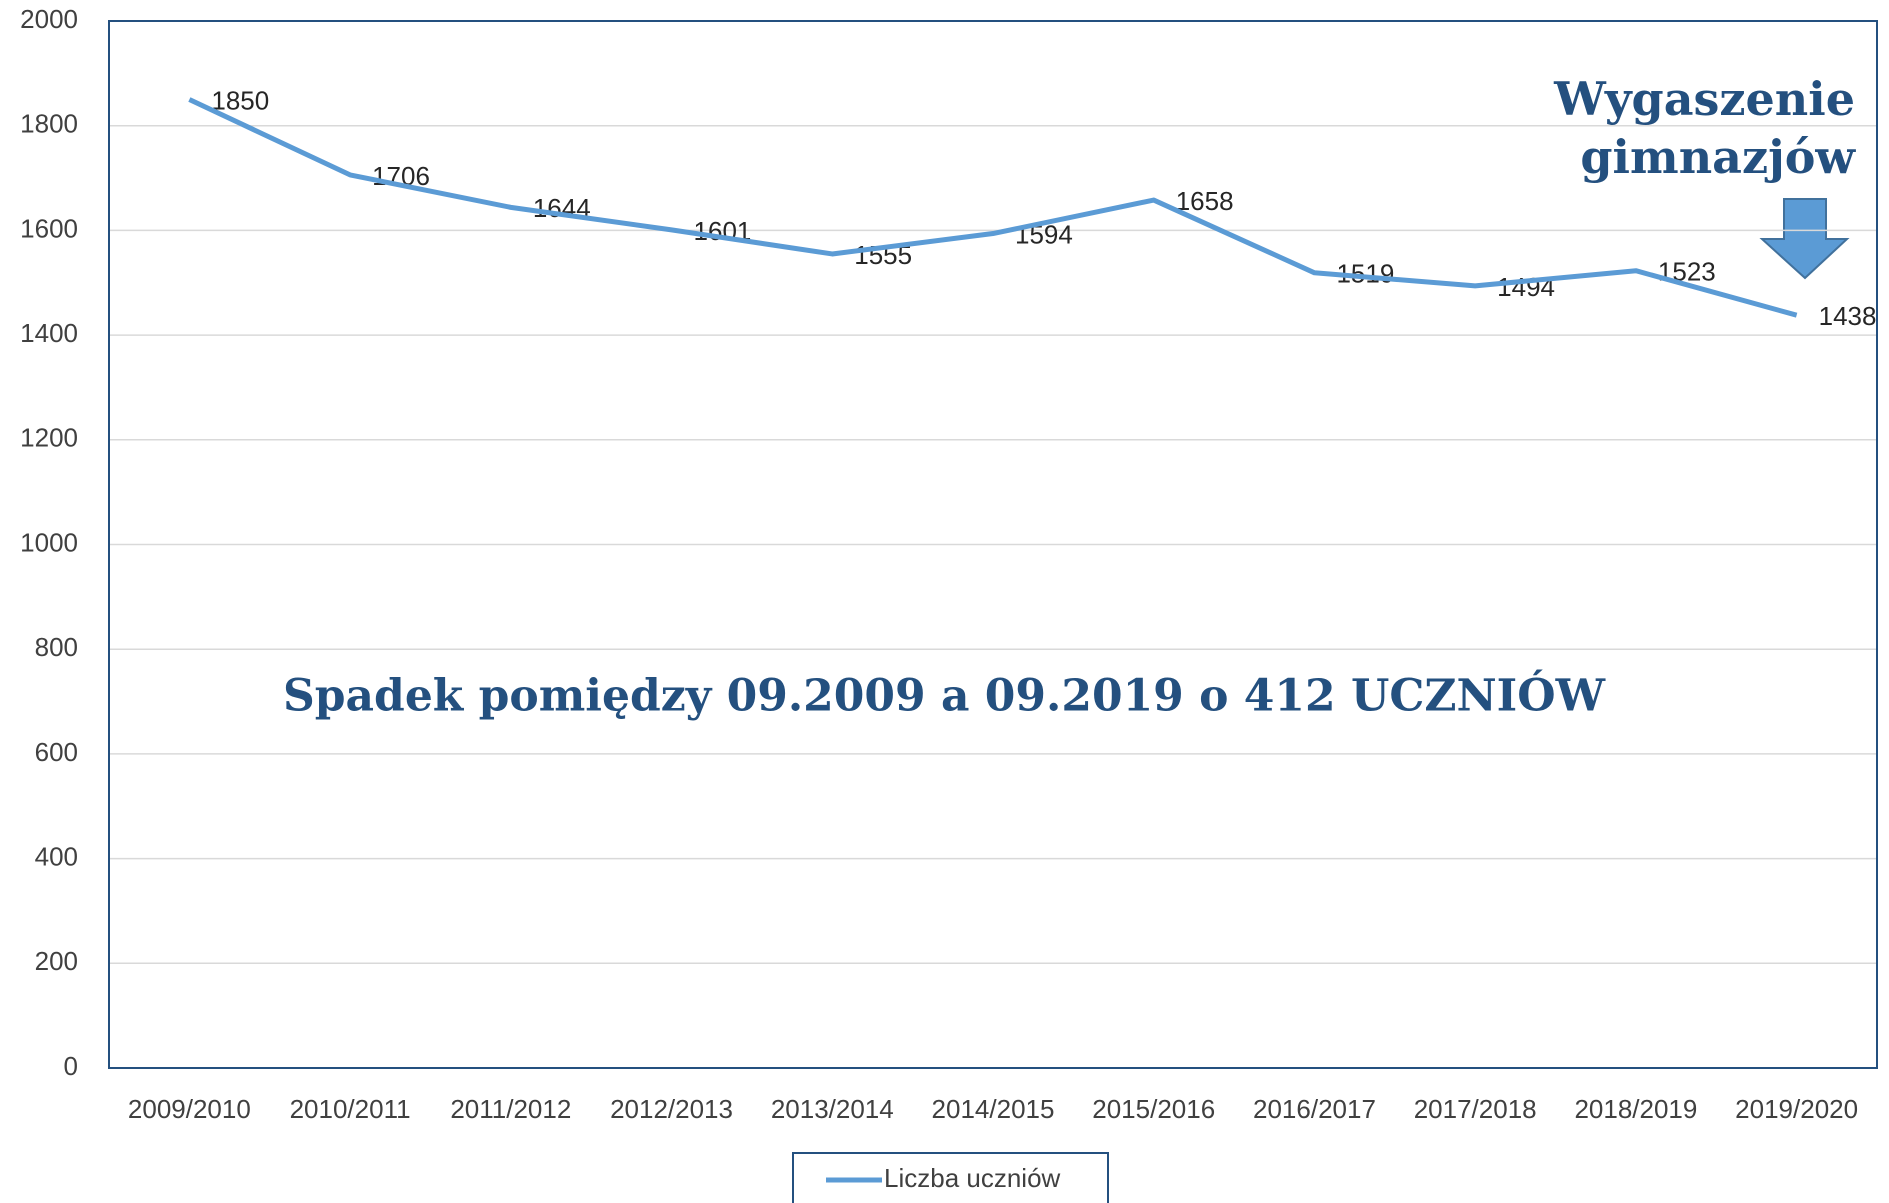 This screenshot has width=1889, height=1203. I want to click on x-tick-label: 2016/2017, so click(1314, 1109).